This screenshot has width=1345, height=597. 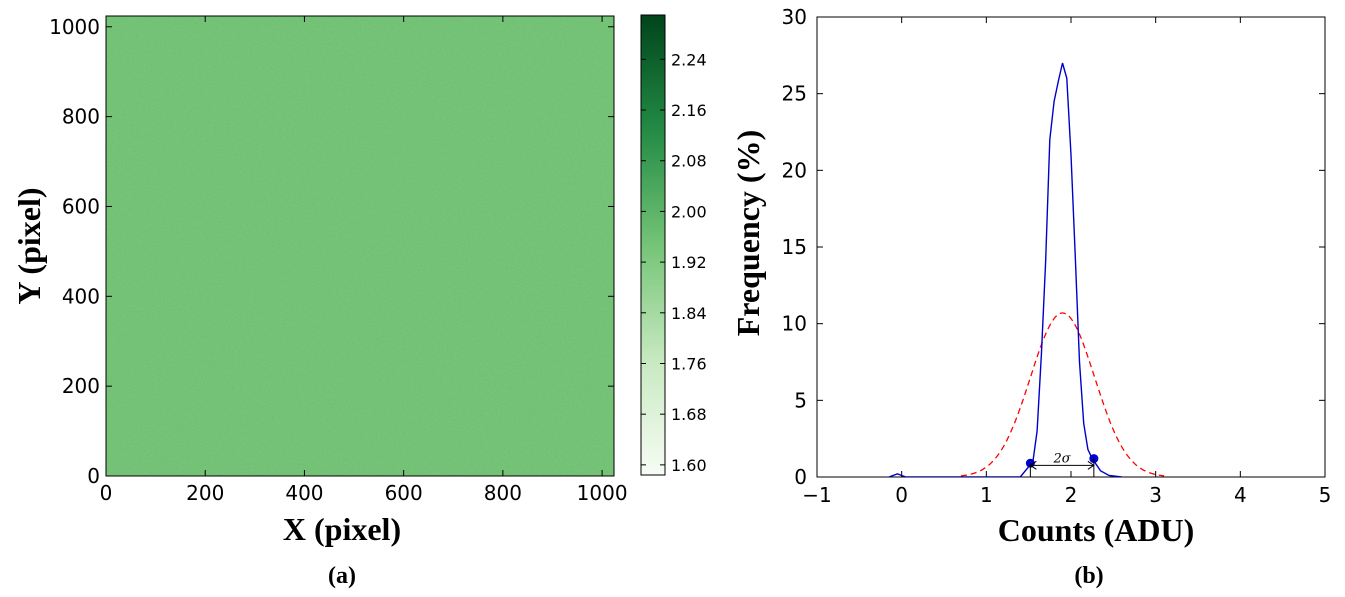 What do you see at coordinates (800, 400) in the screenshot?
I see `plot-y-tick-label: 5` at bounding box center [800, 400].